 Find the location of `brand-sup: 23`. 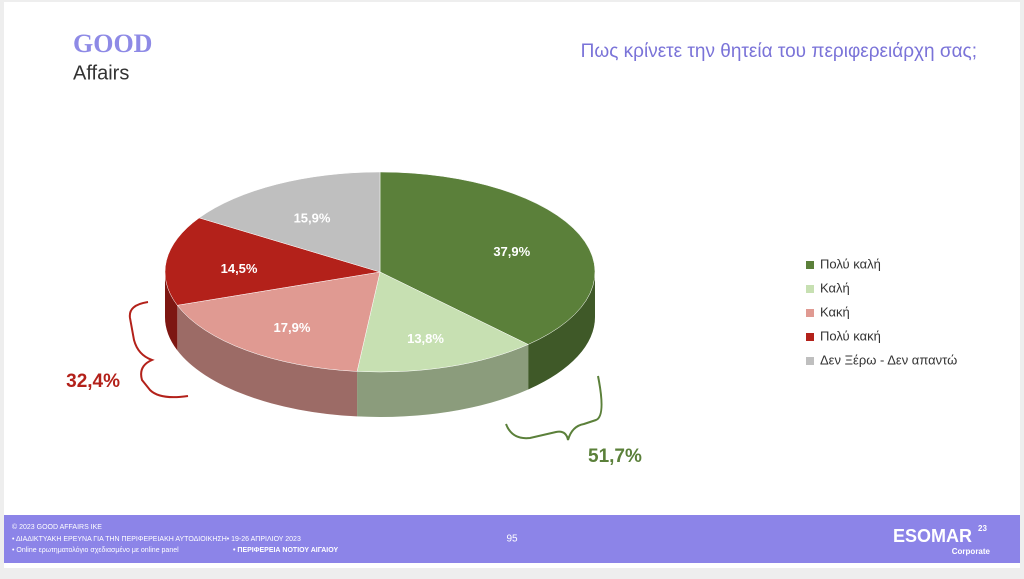

brand-sup: 23 is located at coordinates (982, 528).